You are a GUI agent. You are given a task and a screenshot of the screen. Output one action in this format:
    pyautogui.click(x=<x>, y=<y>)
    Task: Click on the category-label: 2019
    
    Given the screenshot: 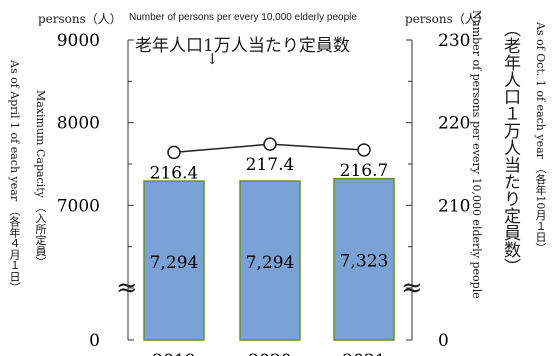 What is the action you would take?
    pyautogui.click(x=173, y=353)
    